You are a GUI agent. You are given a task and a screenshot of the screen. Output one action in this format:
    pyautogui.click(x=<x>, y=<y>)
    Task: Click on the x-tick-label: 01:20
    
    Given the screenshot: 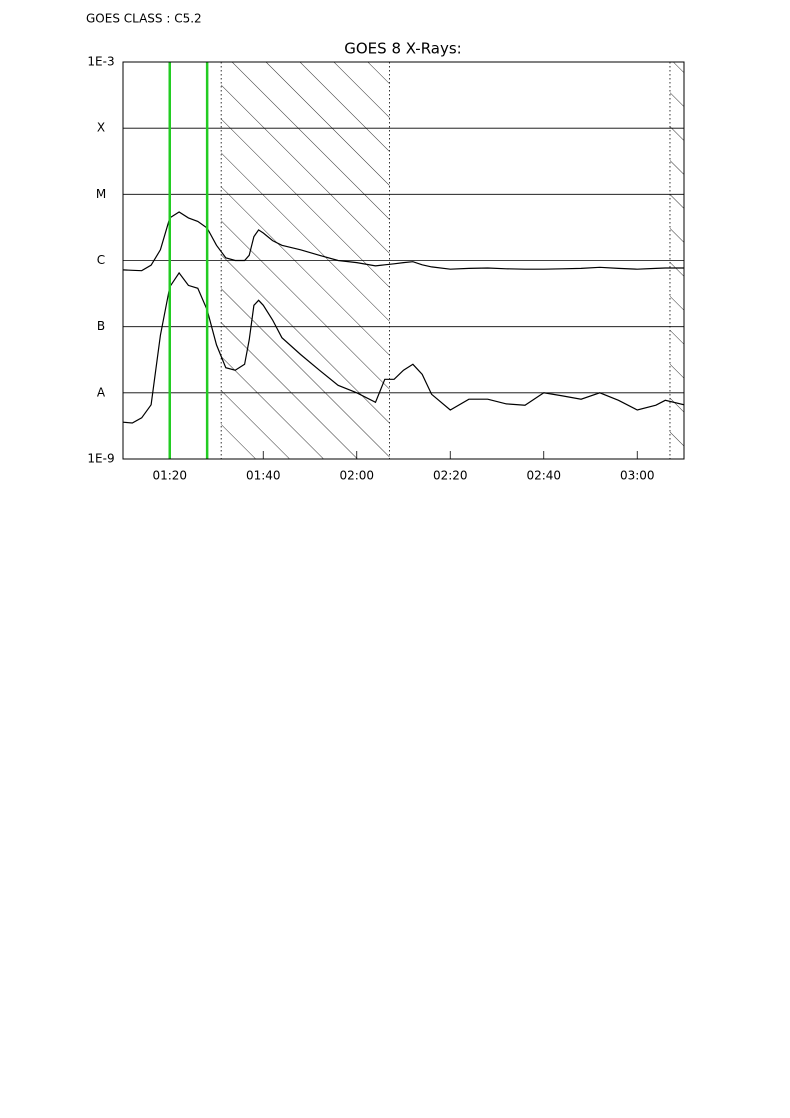 What is the action you would take?
    pyautogui.click(x=169, y=476)
    